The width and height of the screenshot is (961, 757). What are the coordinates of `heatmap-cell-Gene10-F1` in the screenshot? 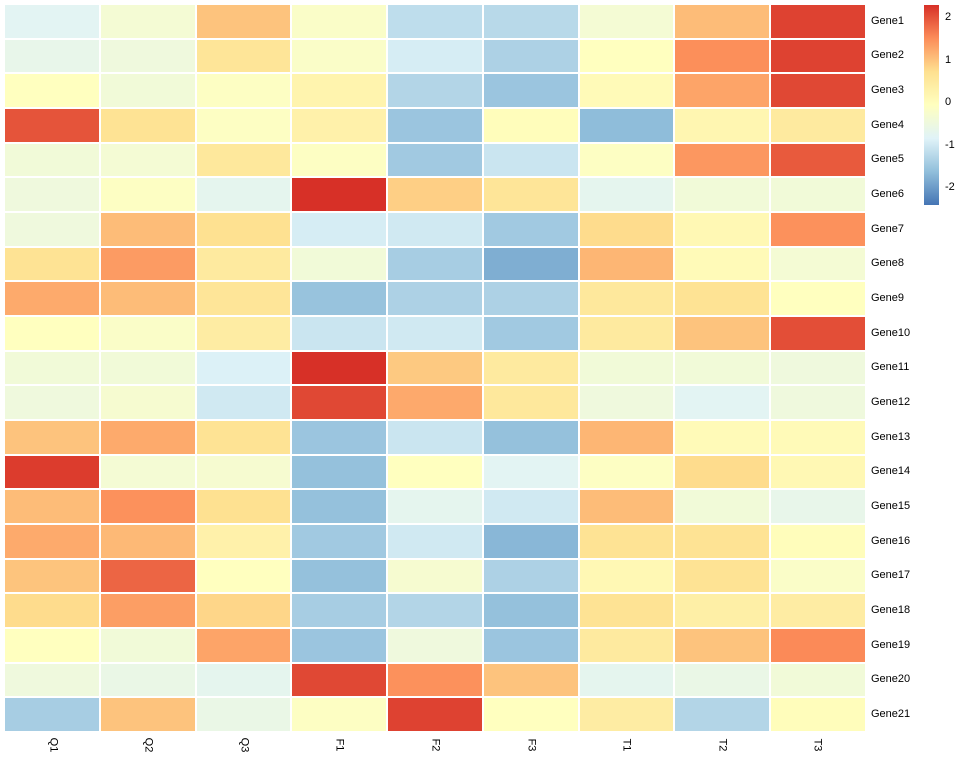 It's located at (339, 333).